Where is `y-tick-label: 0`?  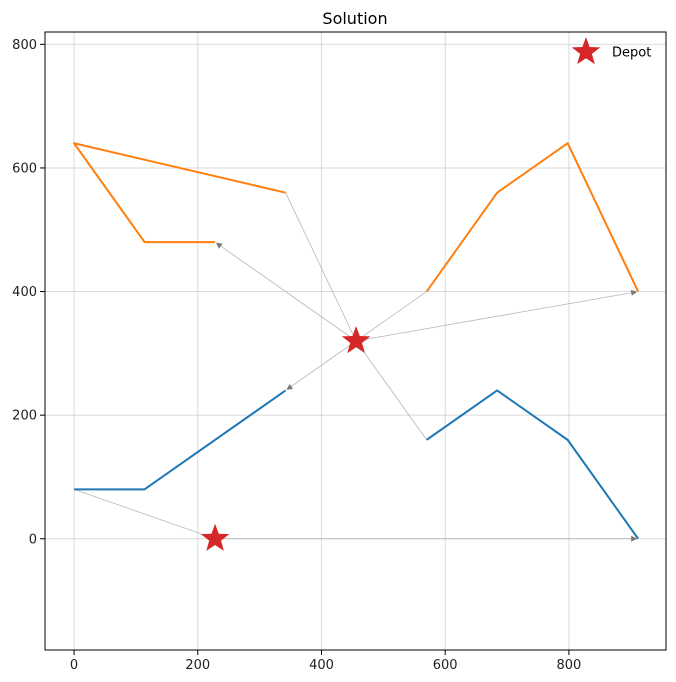 y-tick-label: 0 is located at coordinates (33, 539).